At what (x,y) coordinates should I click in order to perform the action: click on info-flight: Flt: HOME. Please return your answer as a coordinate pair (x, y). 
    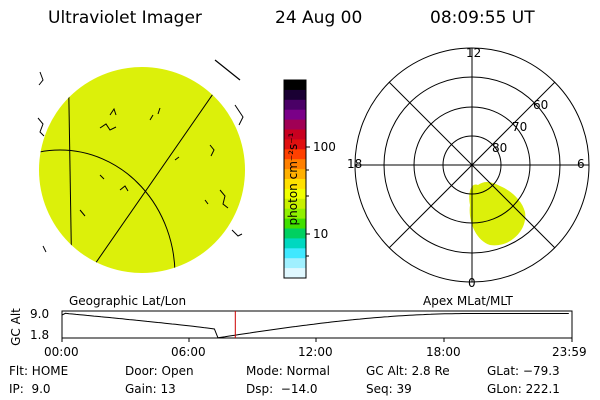
    Looking at the image, I should click on (39, 371).